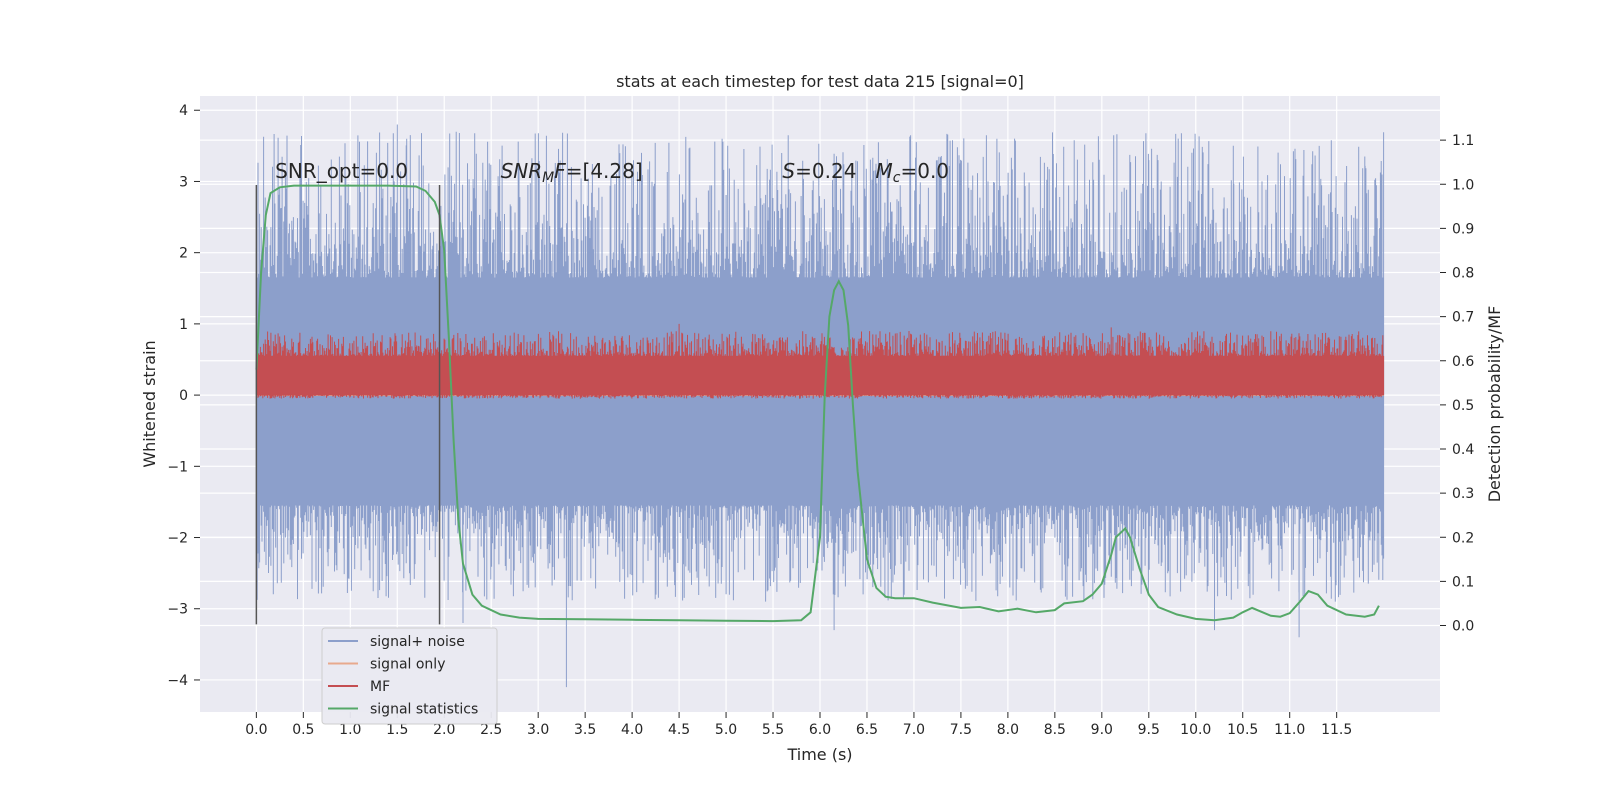  I want to click on annotation-snr-opt: SNR_opt=0.0, so click(341, 171).